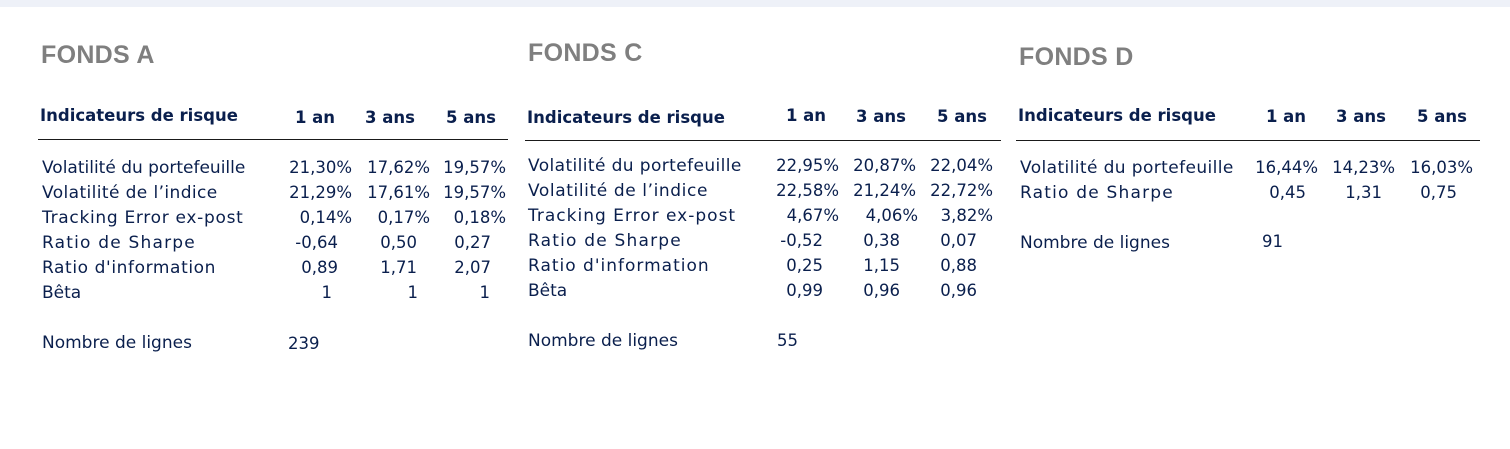 This screenshot has height=449, width=1510. Describe the element at coordinates (635, 166) in the screenshot. I see `fonds-c-row-label: Volatilité du portefeuille` at that location.